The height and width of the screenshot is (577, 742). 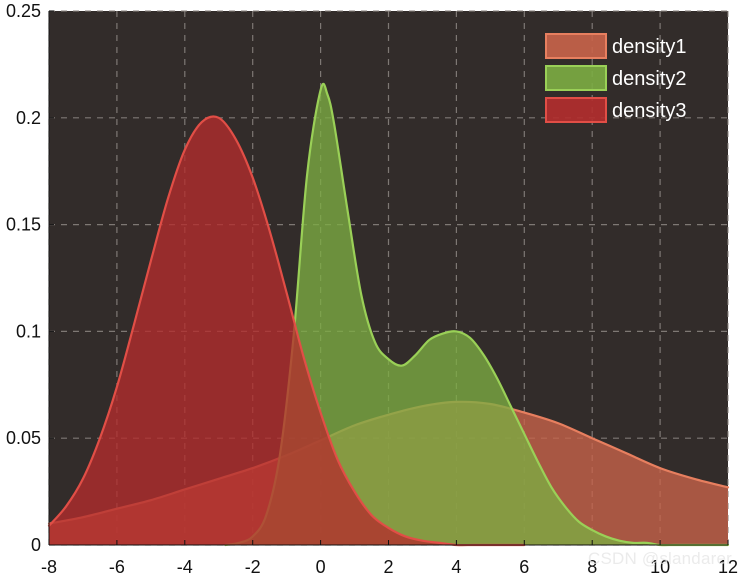 I want to click on legend: density1 density2 density3, so click(x=616, y=78).